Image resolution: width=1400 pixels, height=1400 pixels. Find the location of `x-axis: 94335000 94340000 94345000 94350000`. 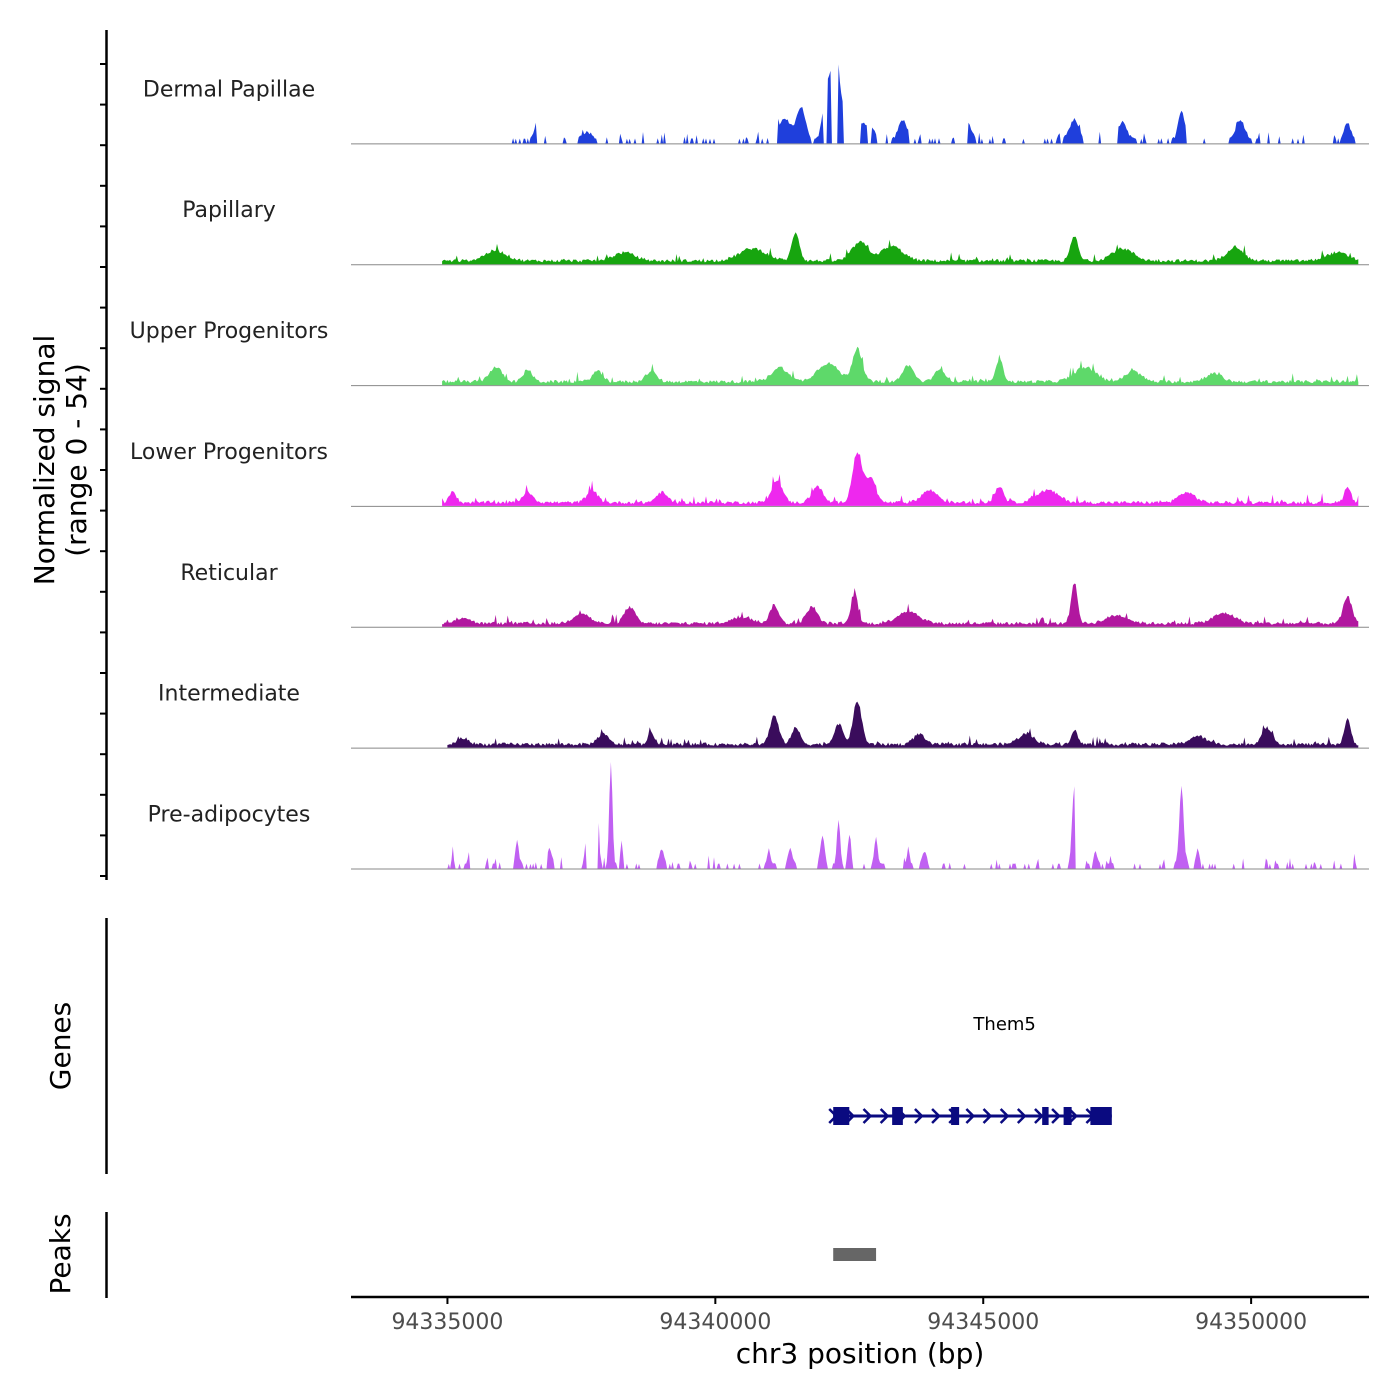

x-axis: 94335000 94340000 94345000 94350000 is located at coordinates (860, 1315).